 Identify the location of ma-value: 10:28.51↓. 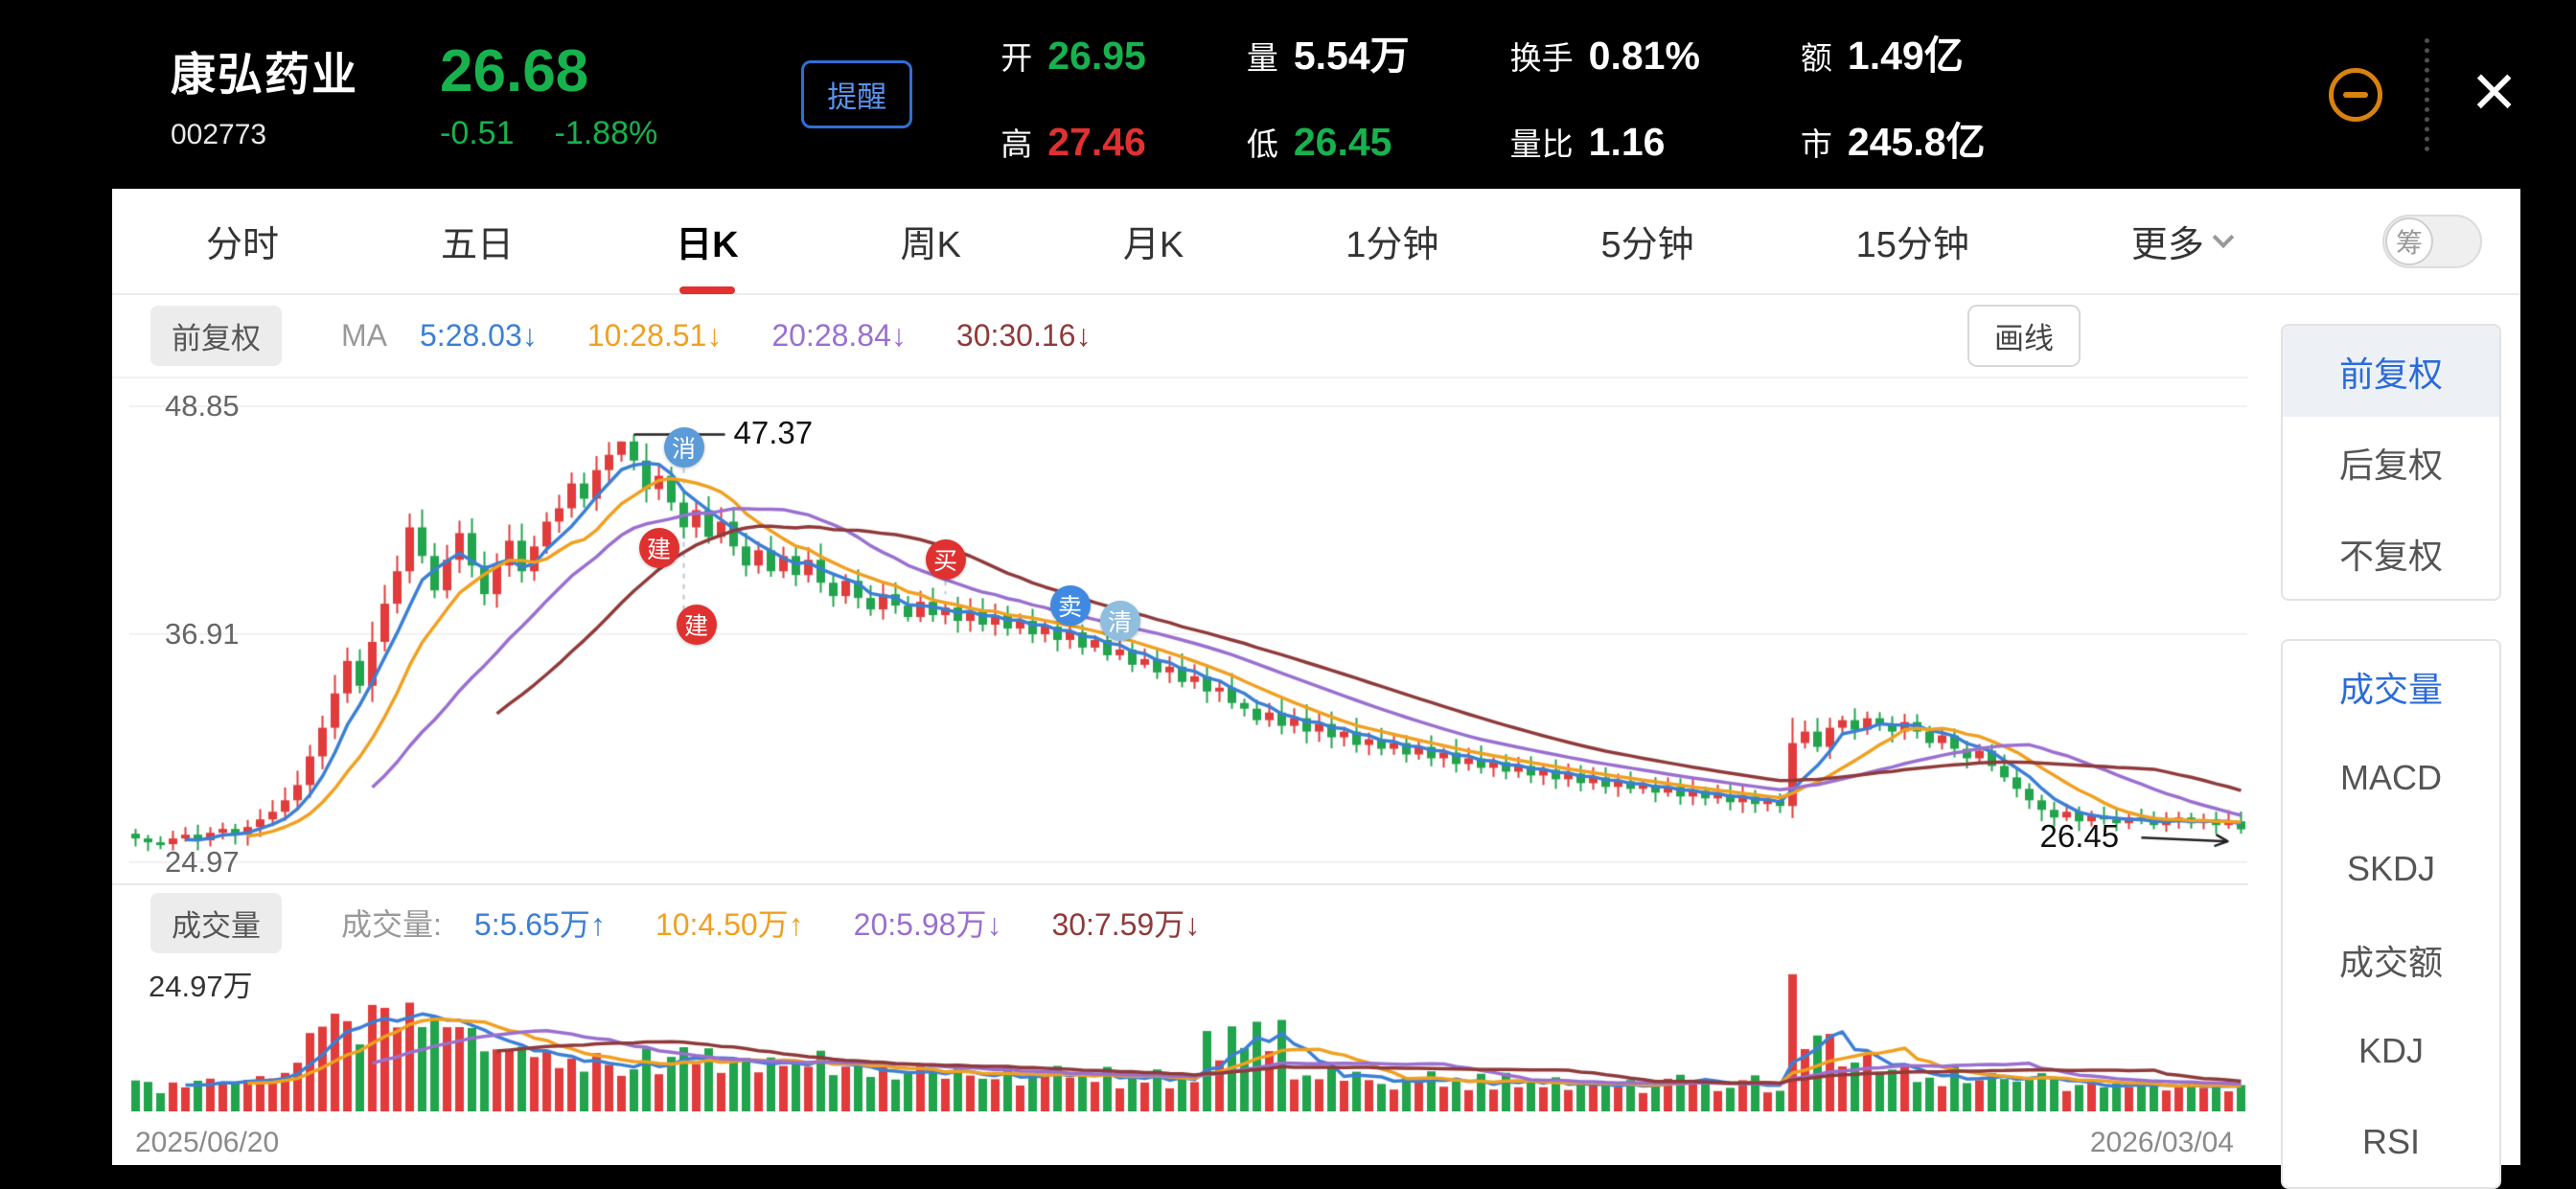
(654, 335).